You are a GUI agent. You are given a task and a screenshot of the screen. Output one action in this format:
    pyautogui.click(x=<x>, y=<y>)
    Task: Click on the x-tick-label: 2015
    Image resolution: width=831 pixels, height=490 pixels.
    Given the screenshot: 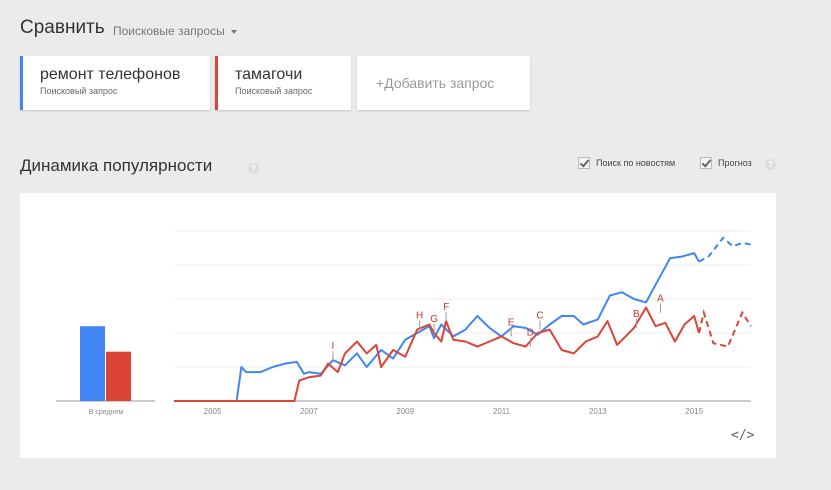 What is the action you would take?
    pyautogui.click(x=694, y=411)
    